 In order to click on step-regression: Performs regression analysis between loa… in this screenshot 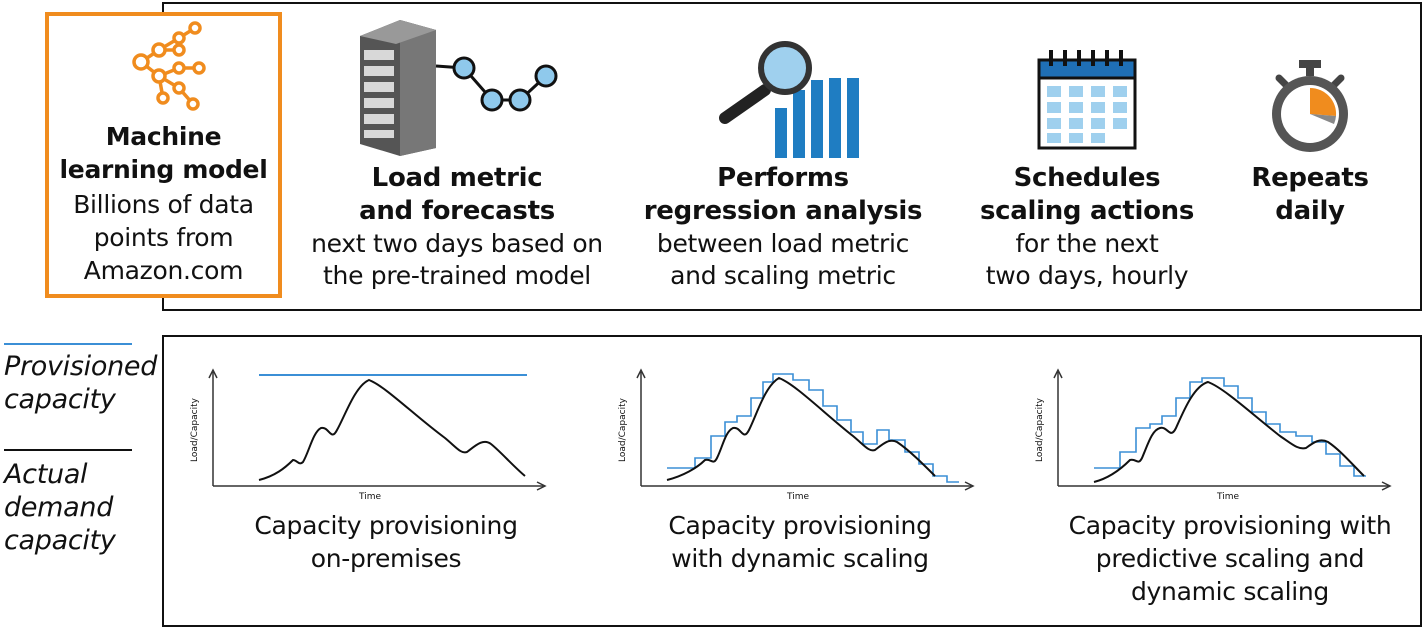, I will do `click(783, 227)`.